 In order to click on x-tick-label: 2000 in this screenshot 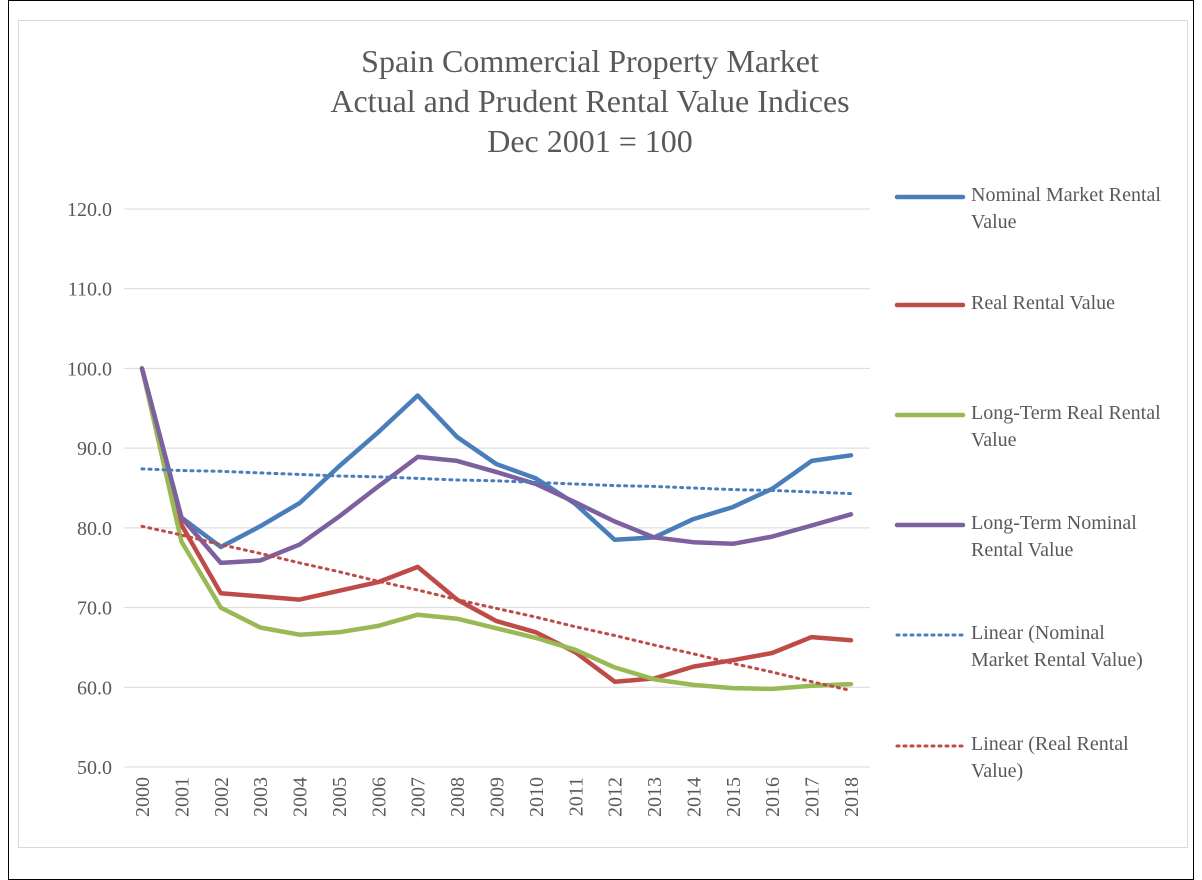, I will do `click(143, 797)`.